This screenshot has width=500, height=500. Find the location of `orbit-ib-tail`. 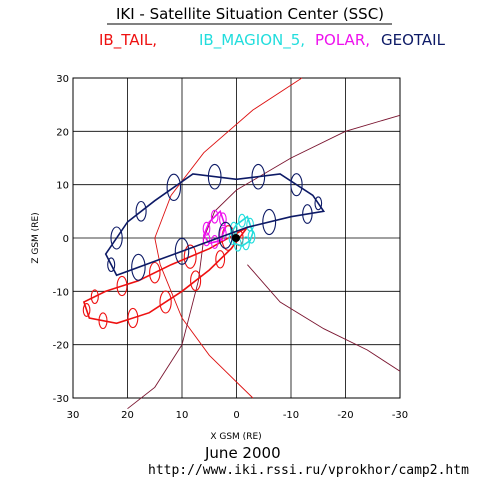

orbit-ib-tail is located at coordinates (165, 275).